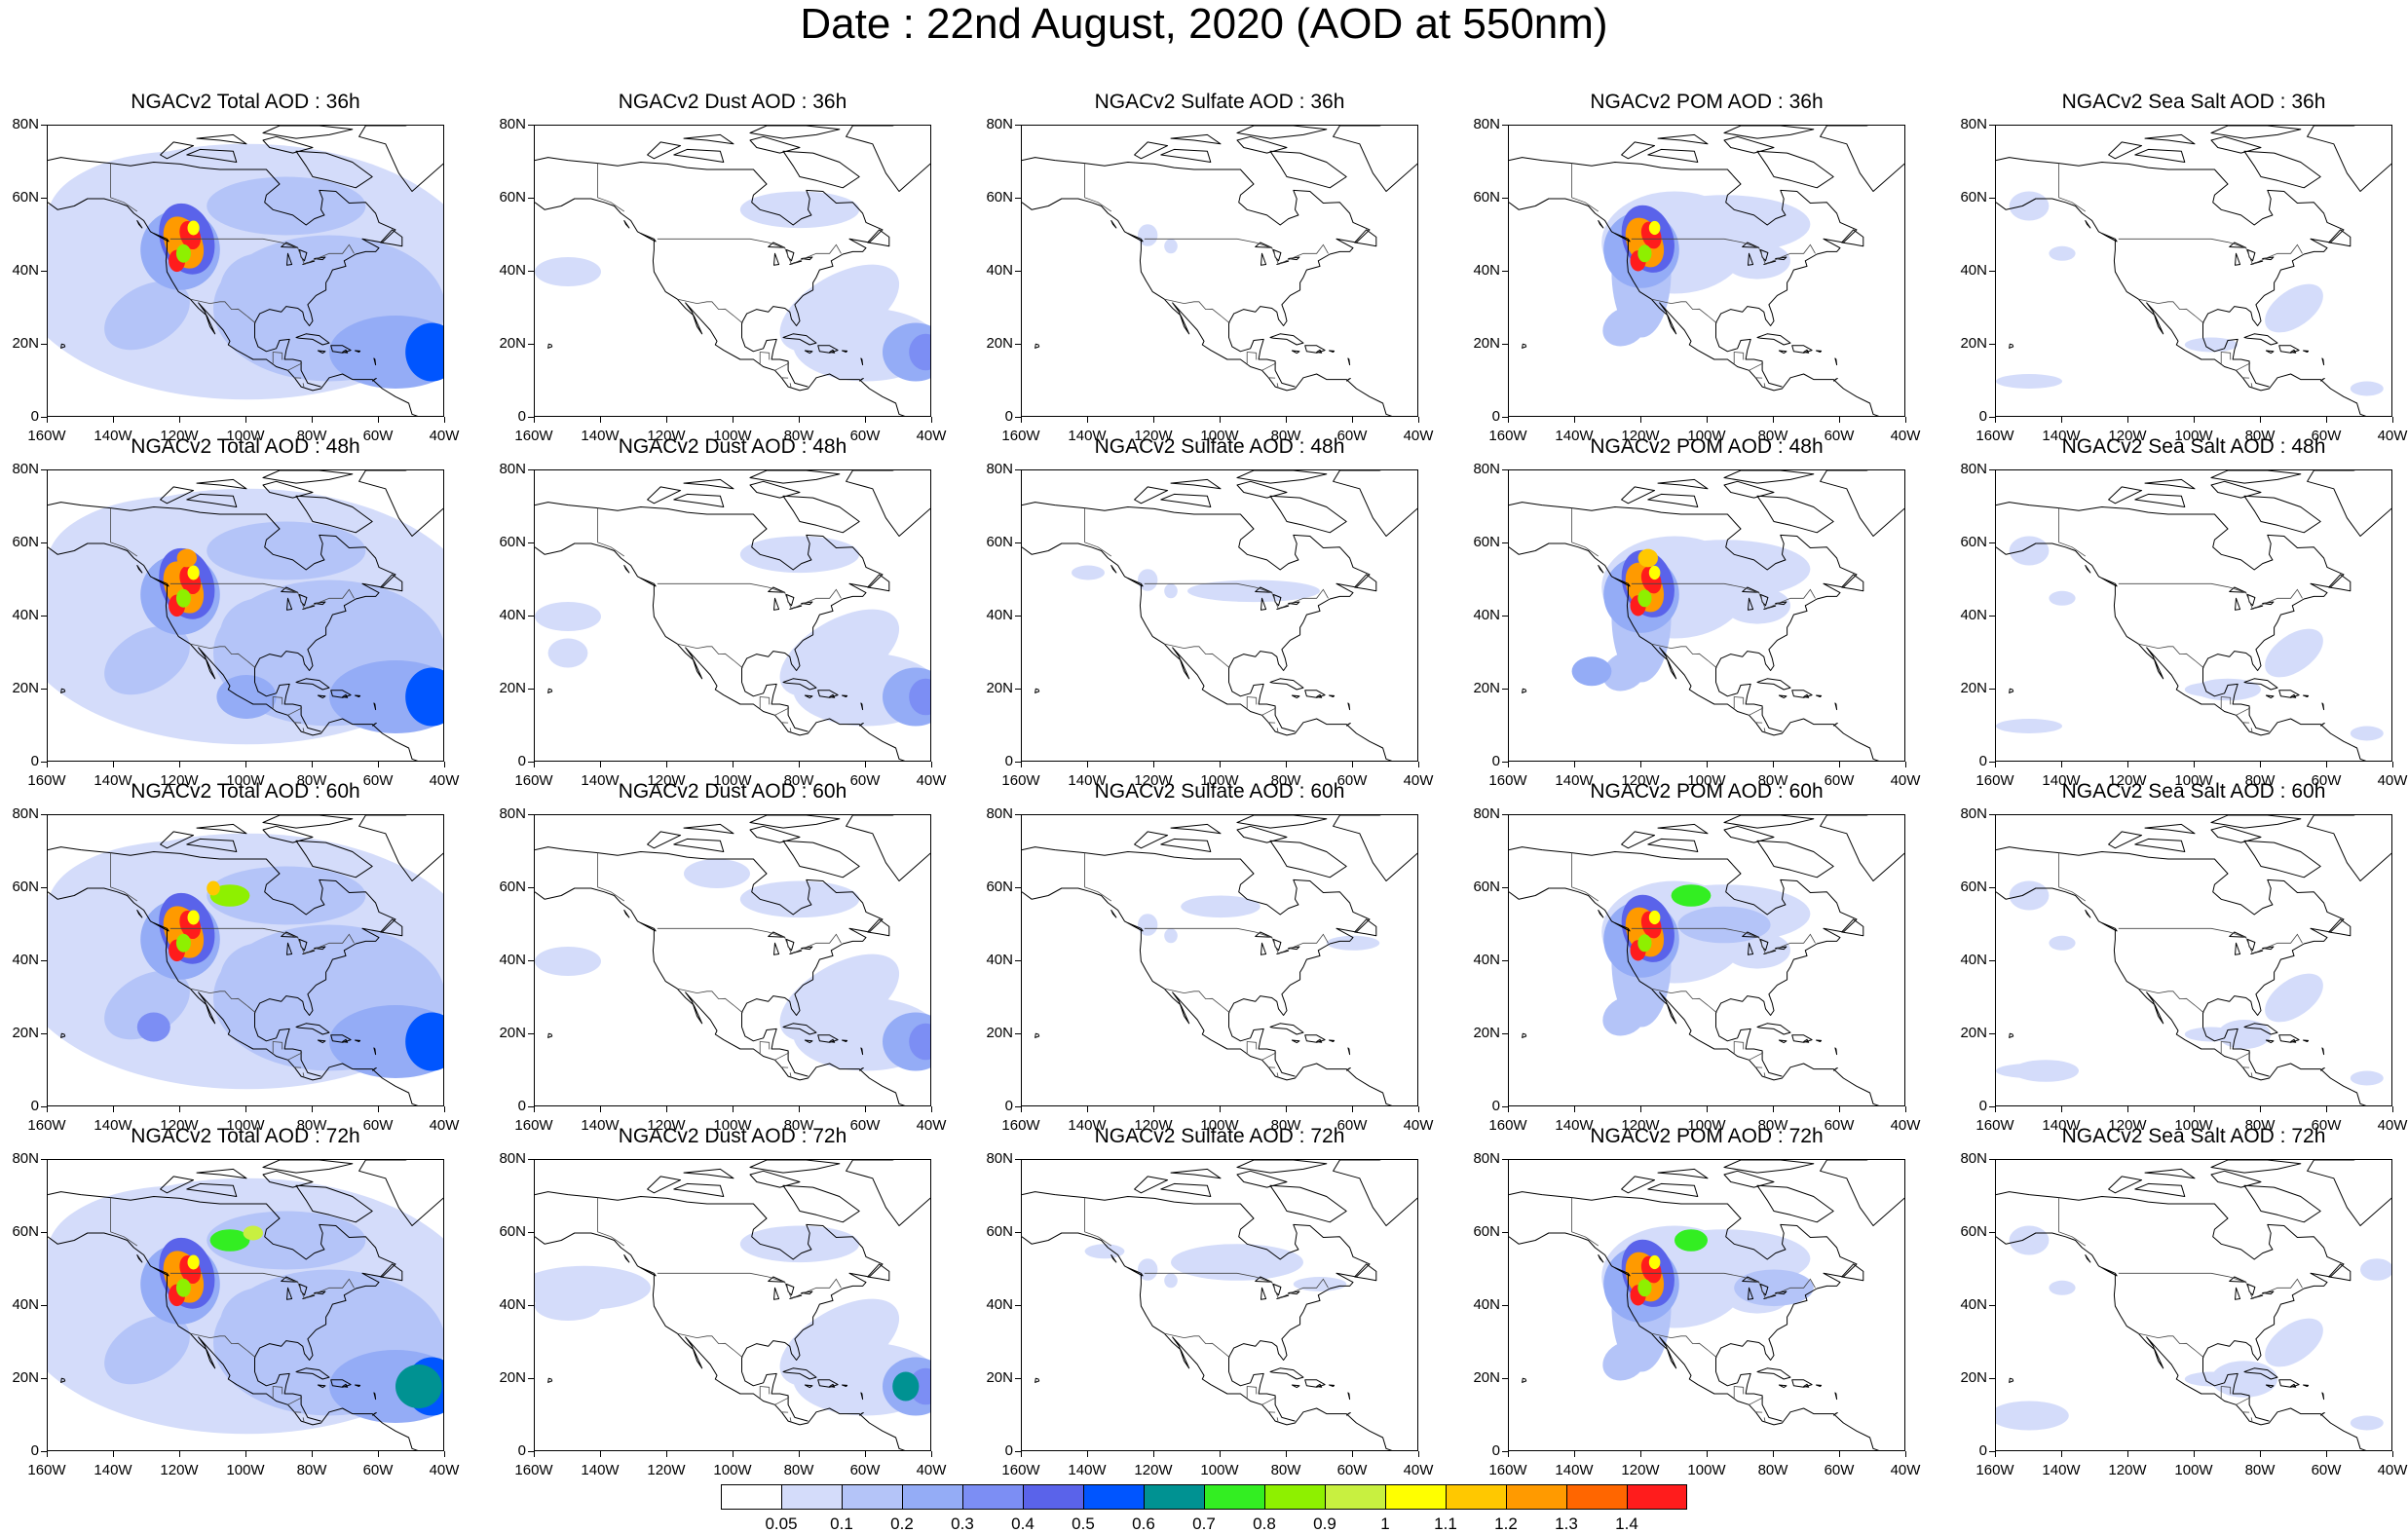  What do you see at coordinates (999, 1231) in the screenshot?
I see `latitude-label: 60N` at bounding box center [999, 1231].